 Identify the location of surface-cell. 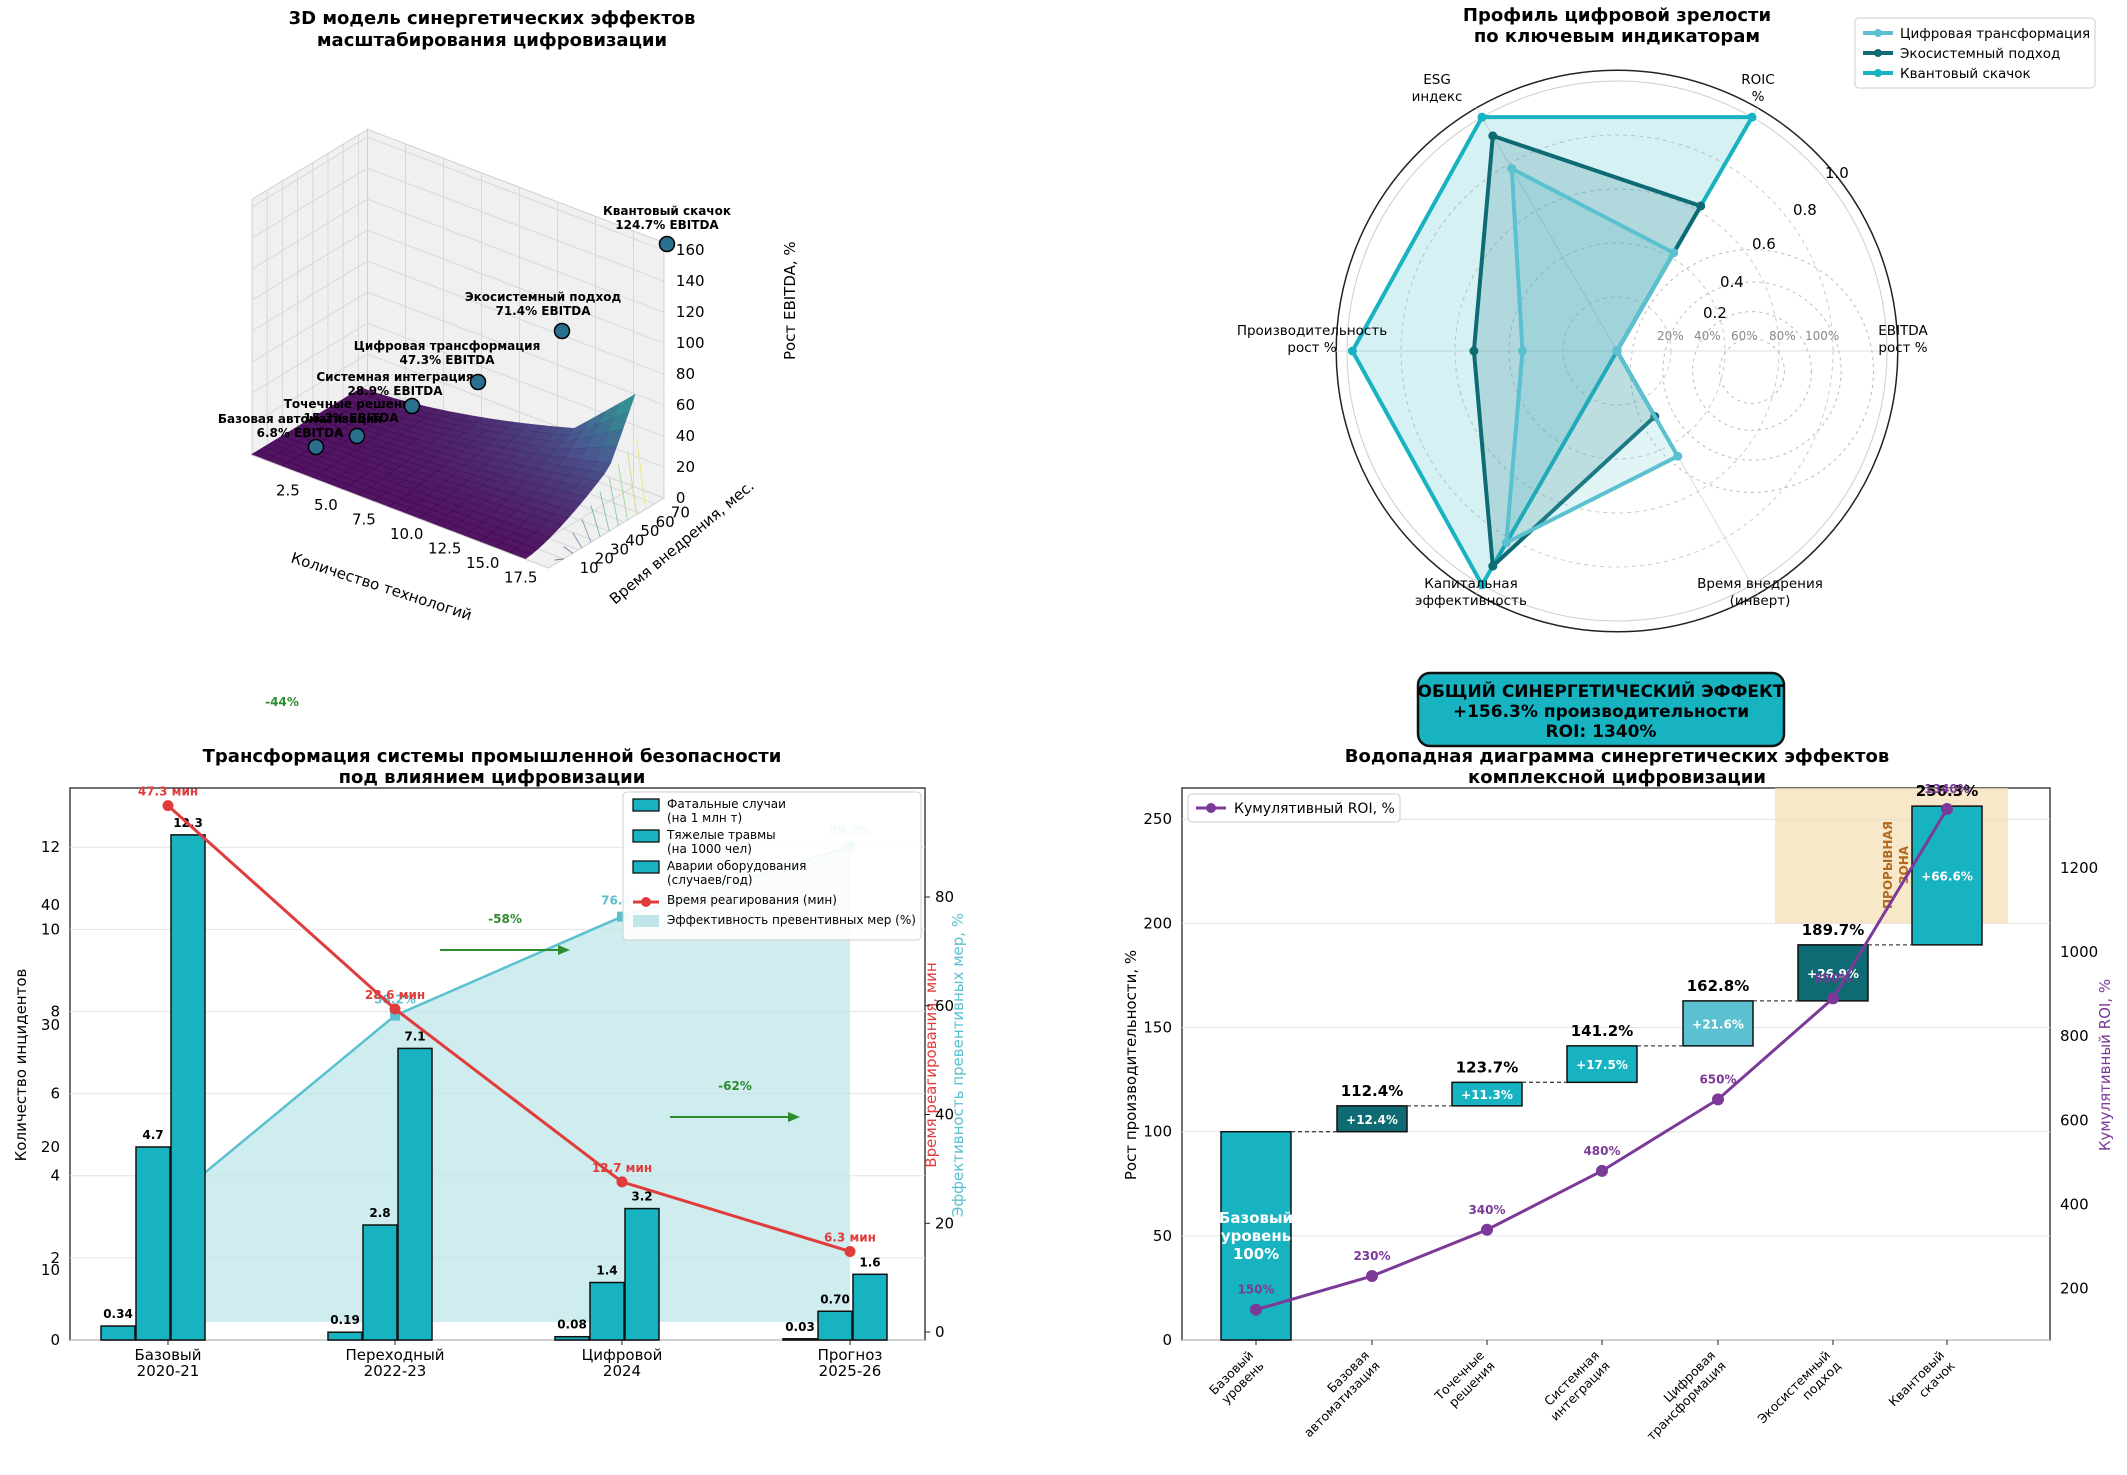
(521, 553).